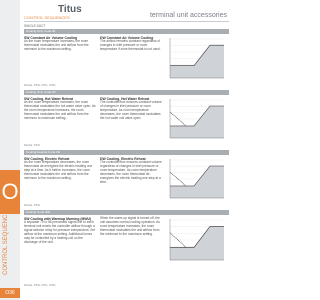 Image resolution: width=320 pixels, height=300 pixels. What do you see at coordinates (70, 9) in the screenshot?
I see `brand: Titus` at bounding box center [70, 9].